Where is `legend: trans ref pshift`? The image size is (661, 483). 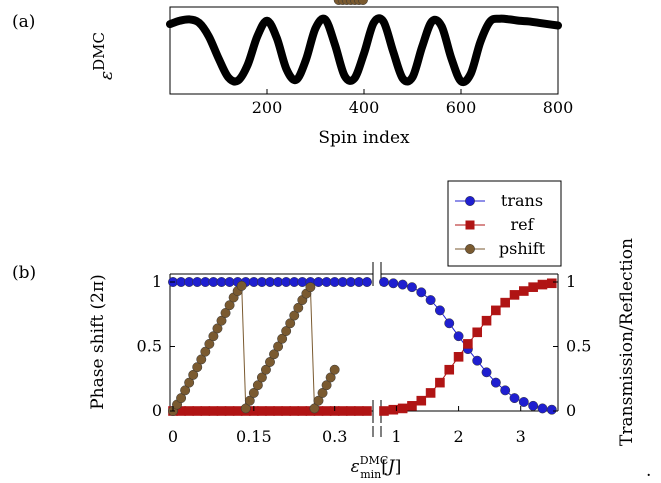
legend: trans ref pshift is located at coordinates (504, 223).